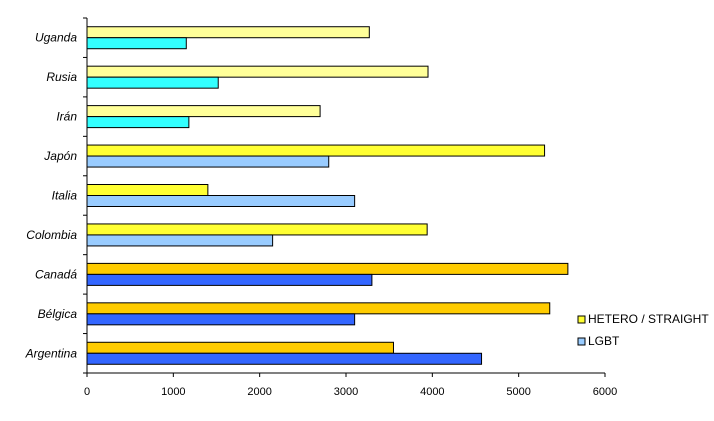  I want to click on x-tick-labels: 0 1000 2000 3000 4000 5000 6000, so click(350, 392).